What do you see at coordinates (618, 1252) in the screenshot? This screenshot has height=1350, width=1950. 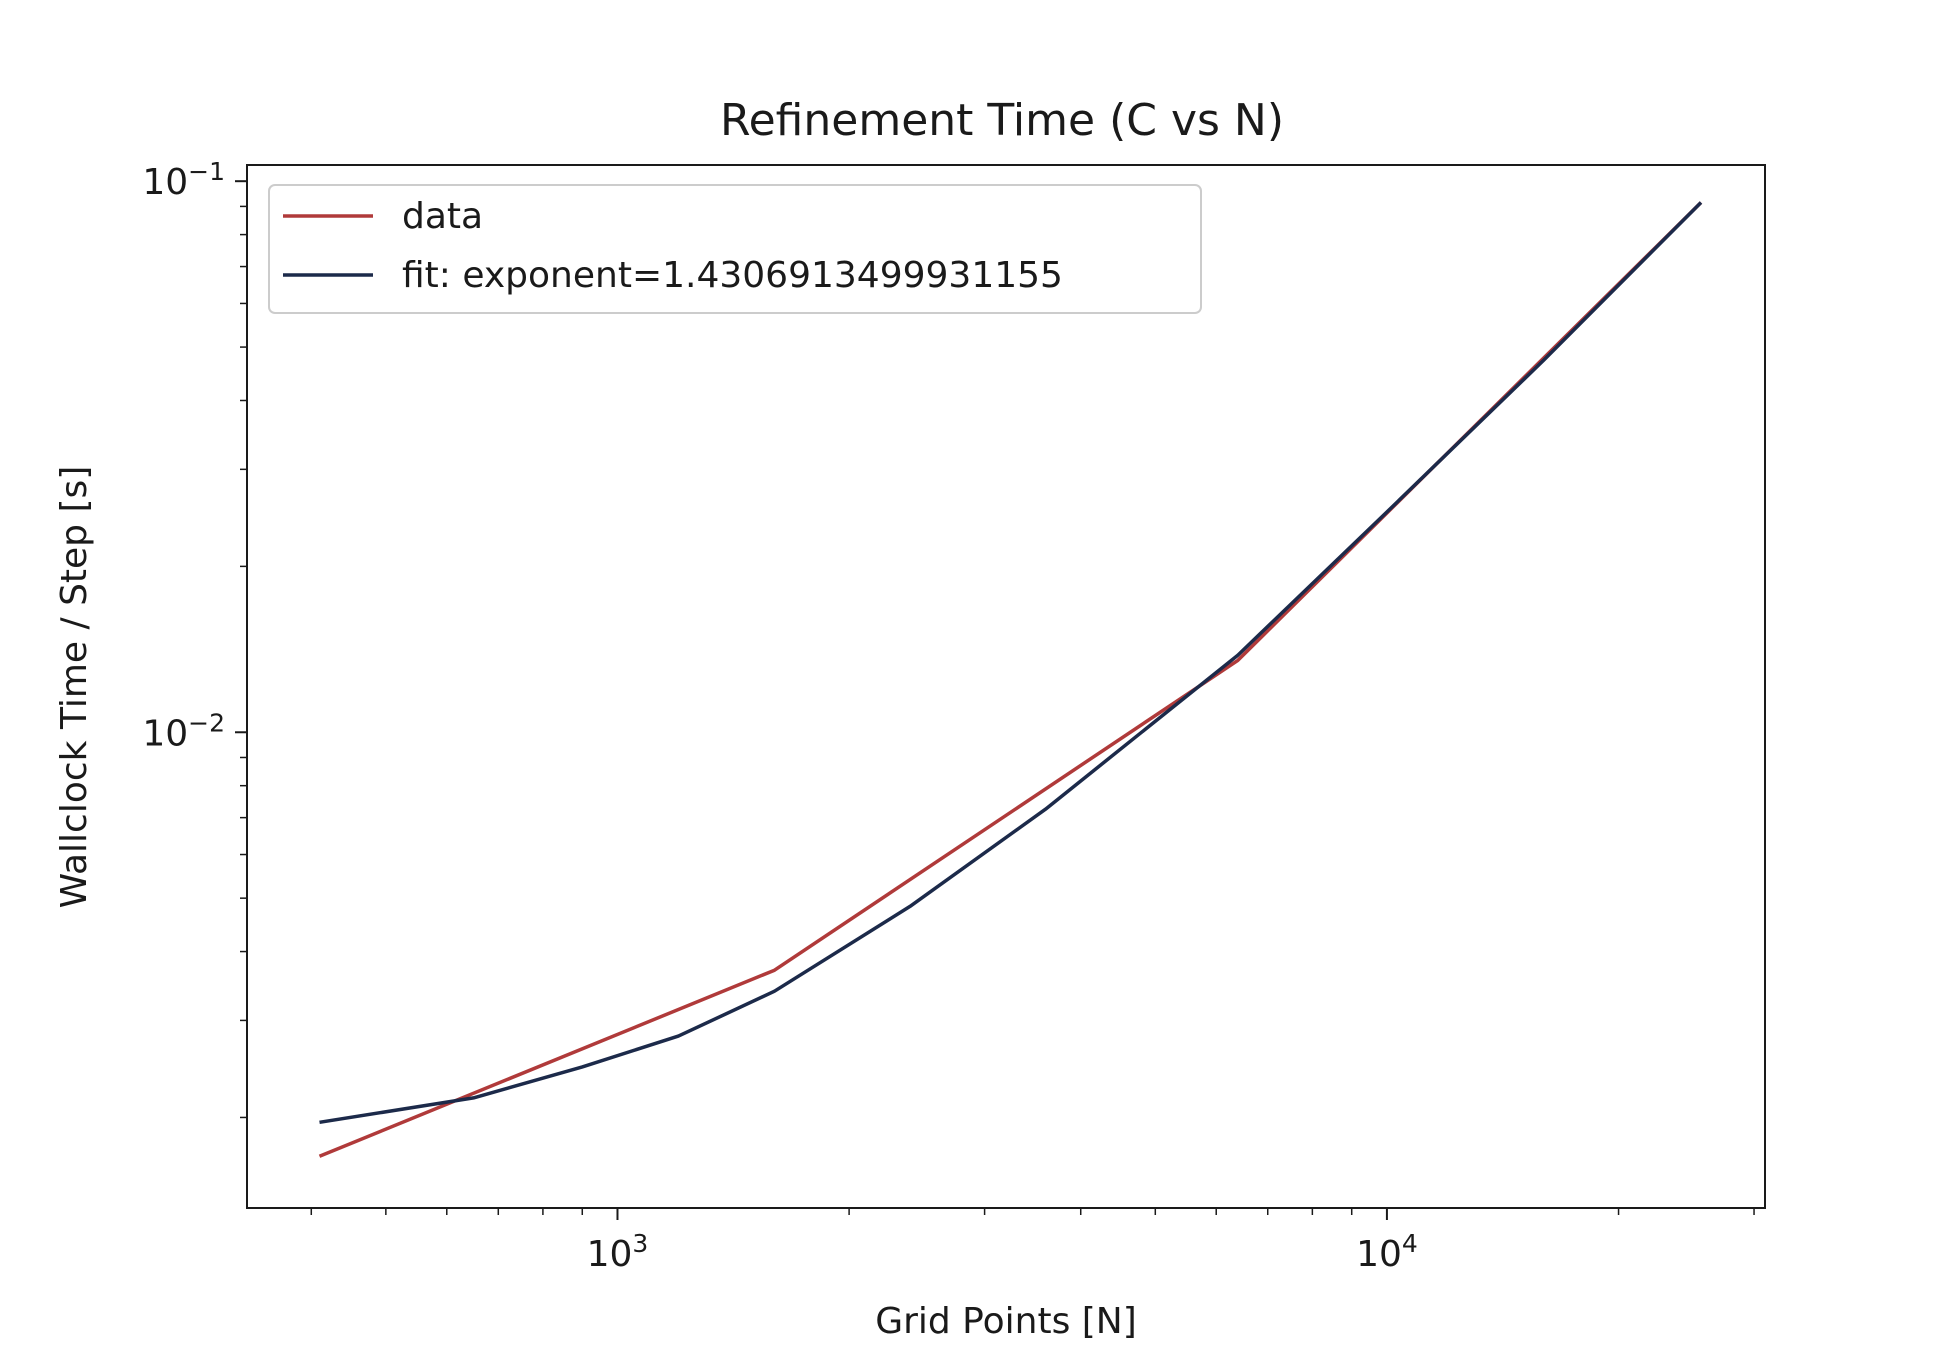 I see `x-tick-label: 103` at bounding box center [618, 1252].